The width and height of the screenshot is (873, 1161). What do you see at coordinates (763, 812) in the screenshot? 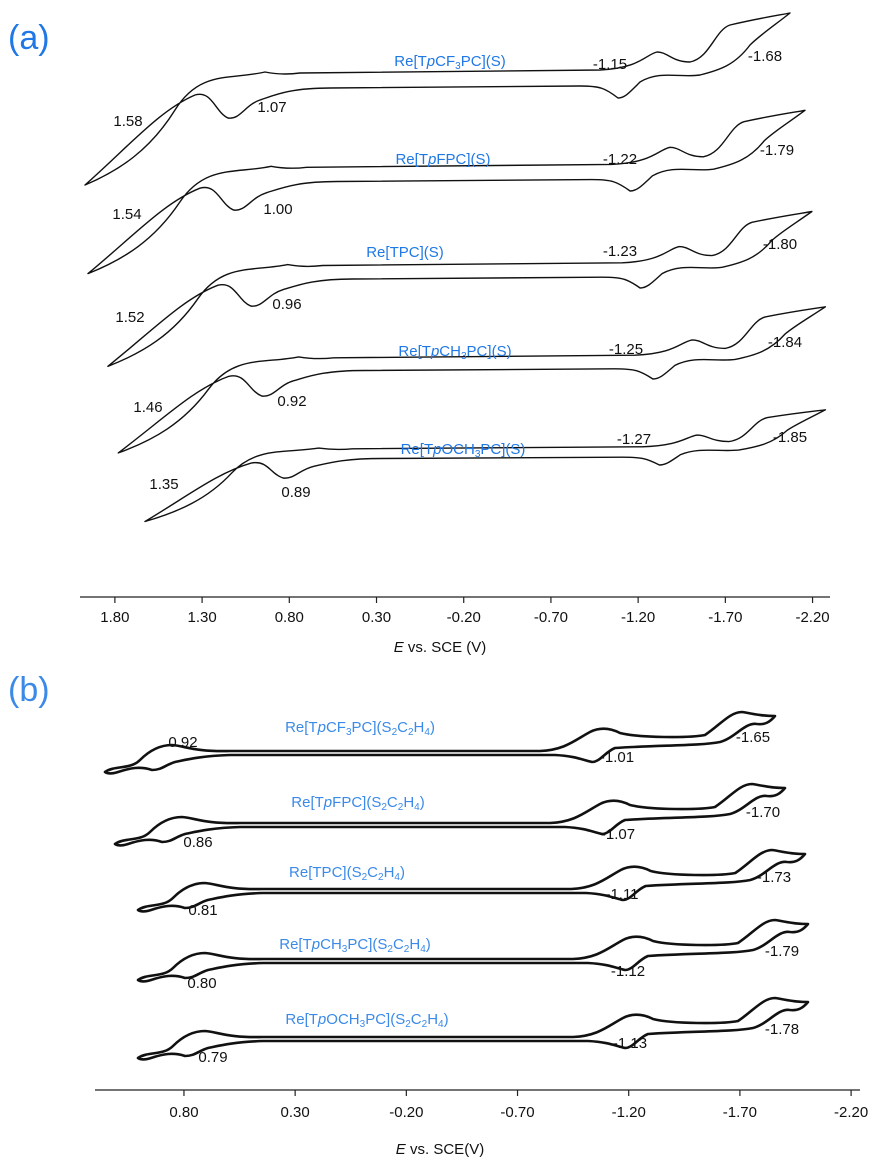
I see `peak-label: -1.70` at bounding box center [763, 812].